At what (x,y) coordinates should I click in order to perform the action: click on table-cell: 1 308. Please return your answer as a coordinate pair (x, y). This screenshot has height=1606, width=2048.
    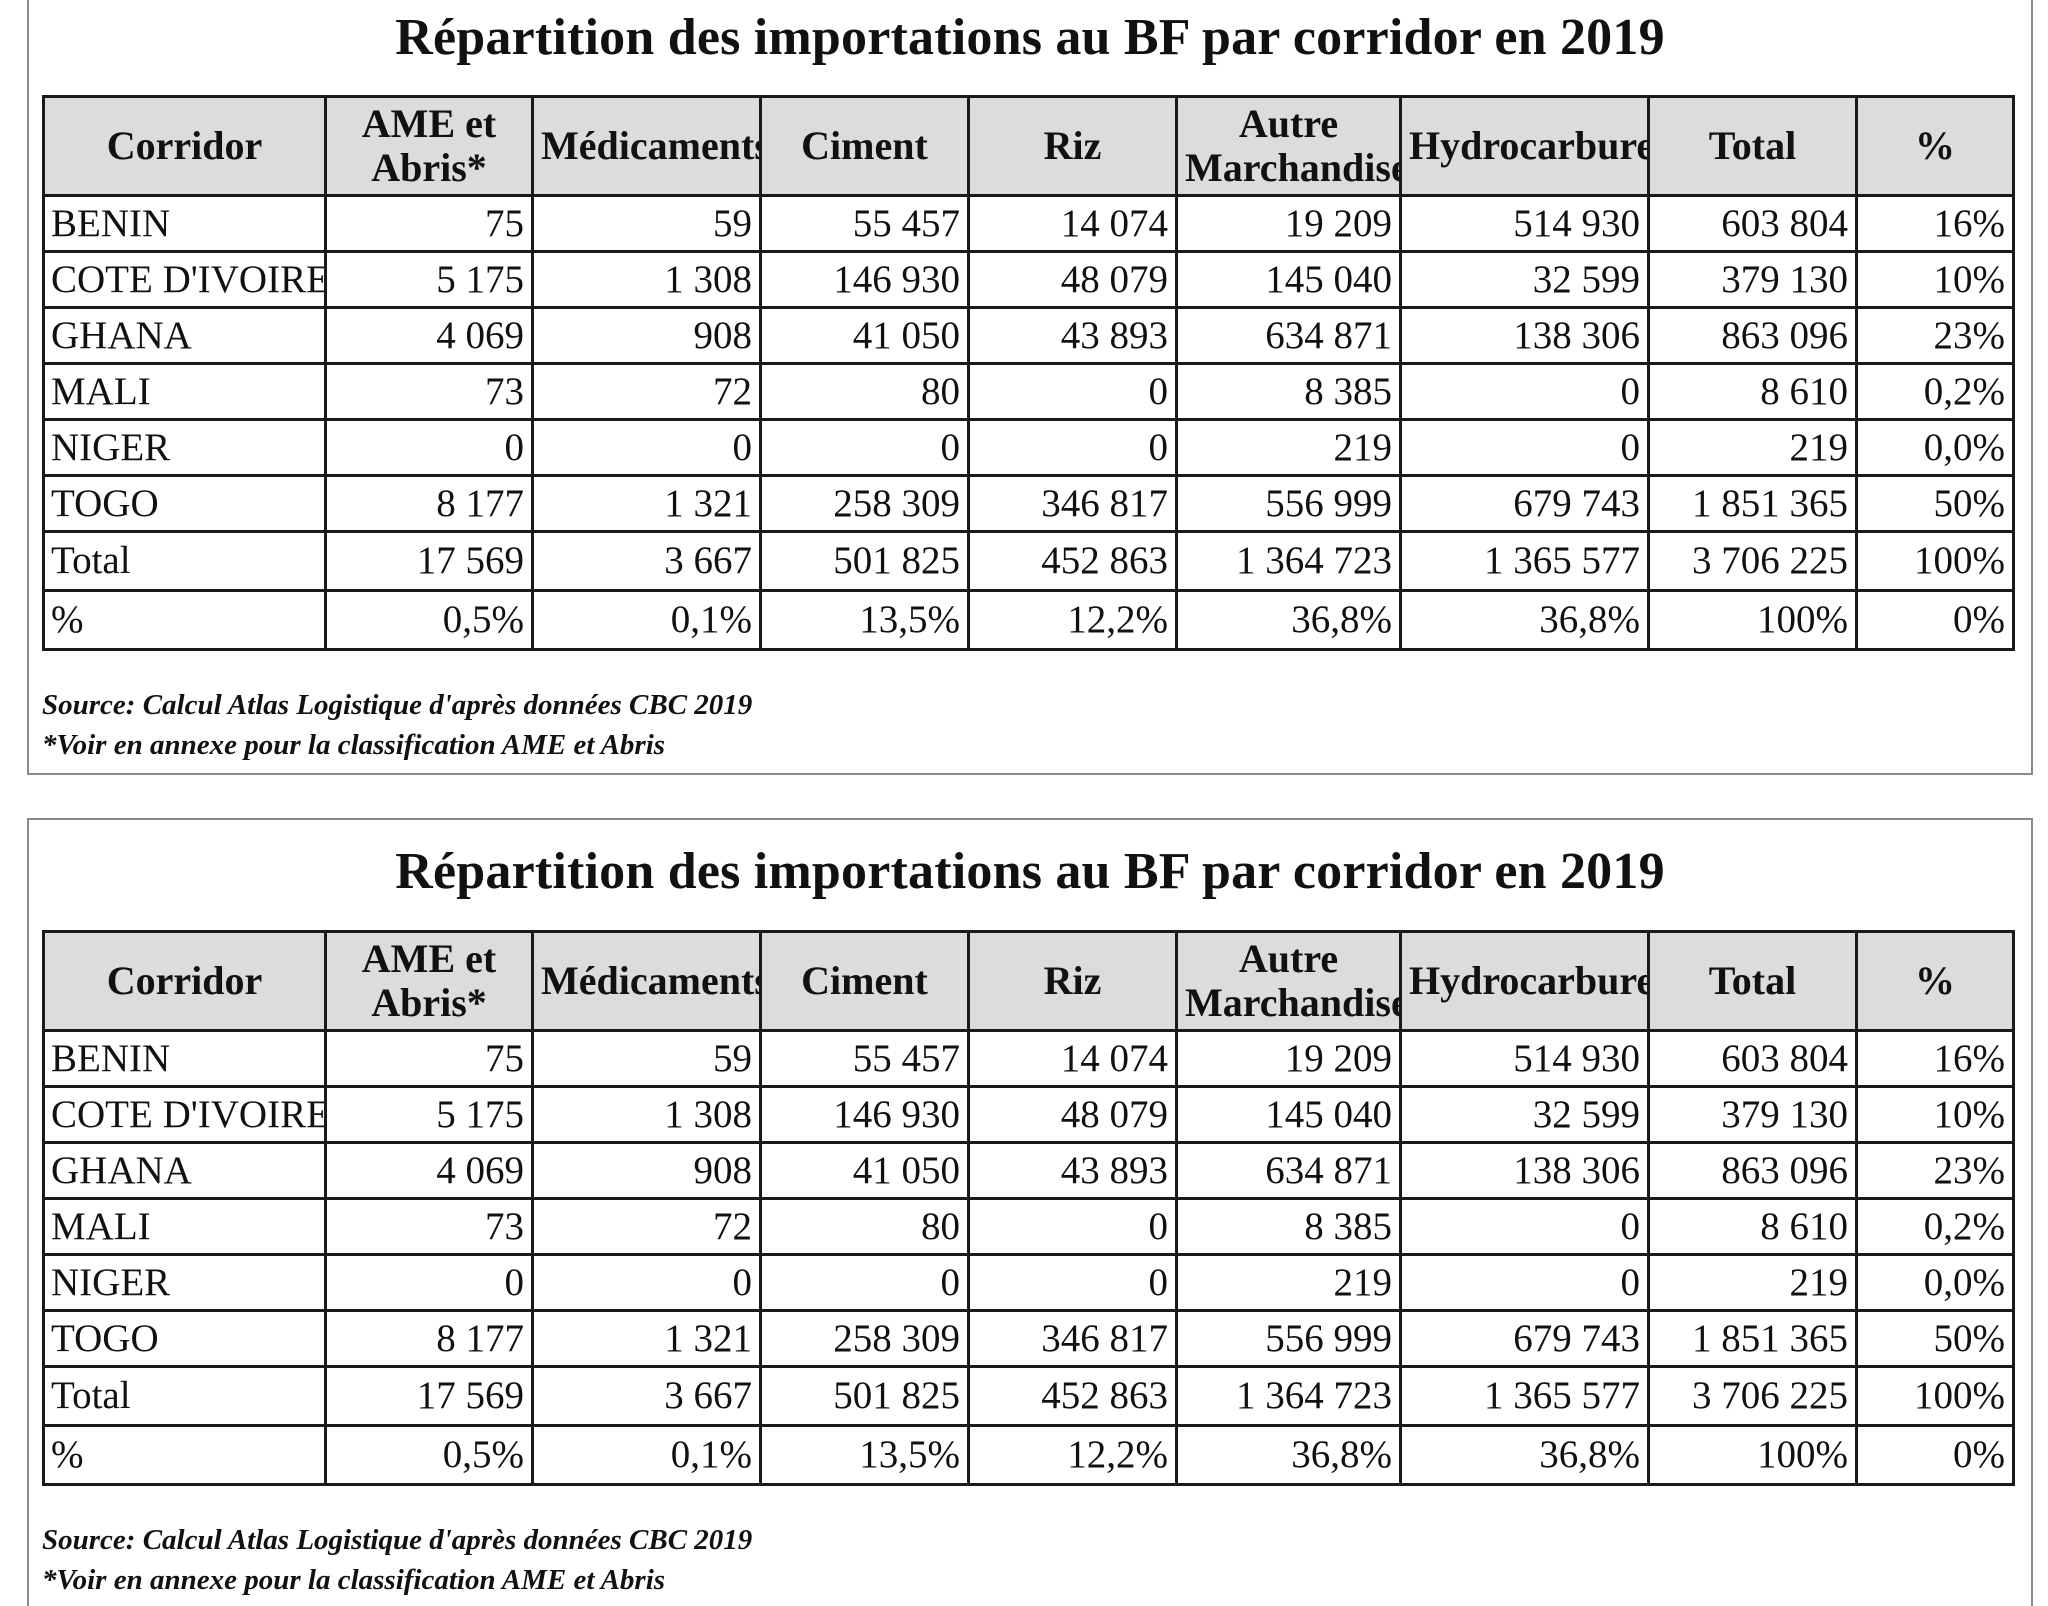
    Looking at the image, I should click on (646, 279).